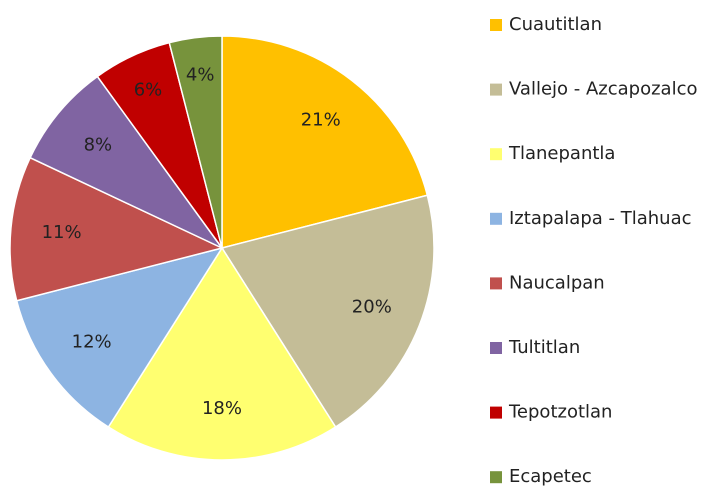 The height and width of the screenshot is (488, 720). What do you see at coordinates (200, 75) in the screenshot?
I see `data-label: 4%` at bounding box center [200, 75].